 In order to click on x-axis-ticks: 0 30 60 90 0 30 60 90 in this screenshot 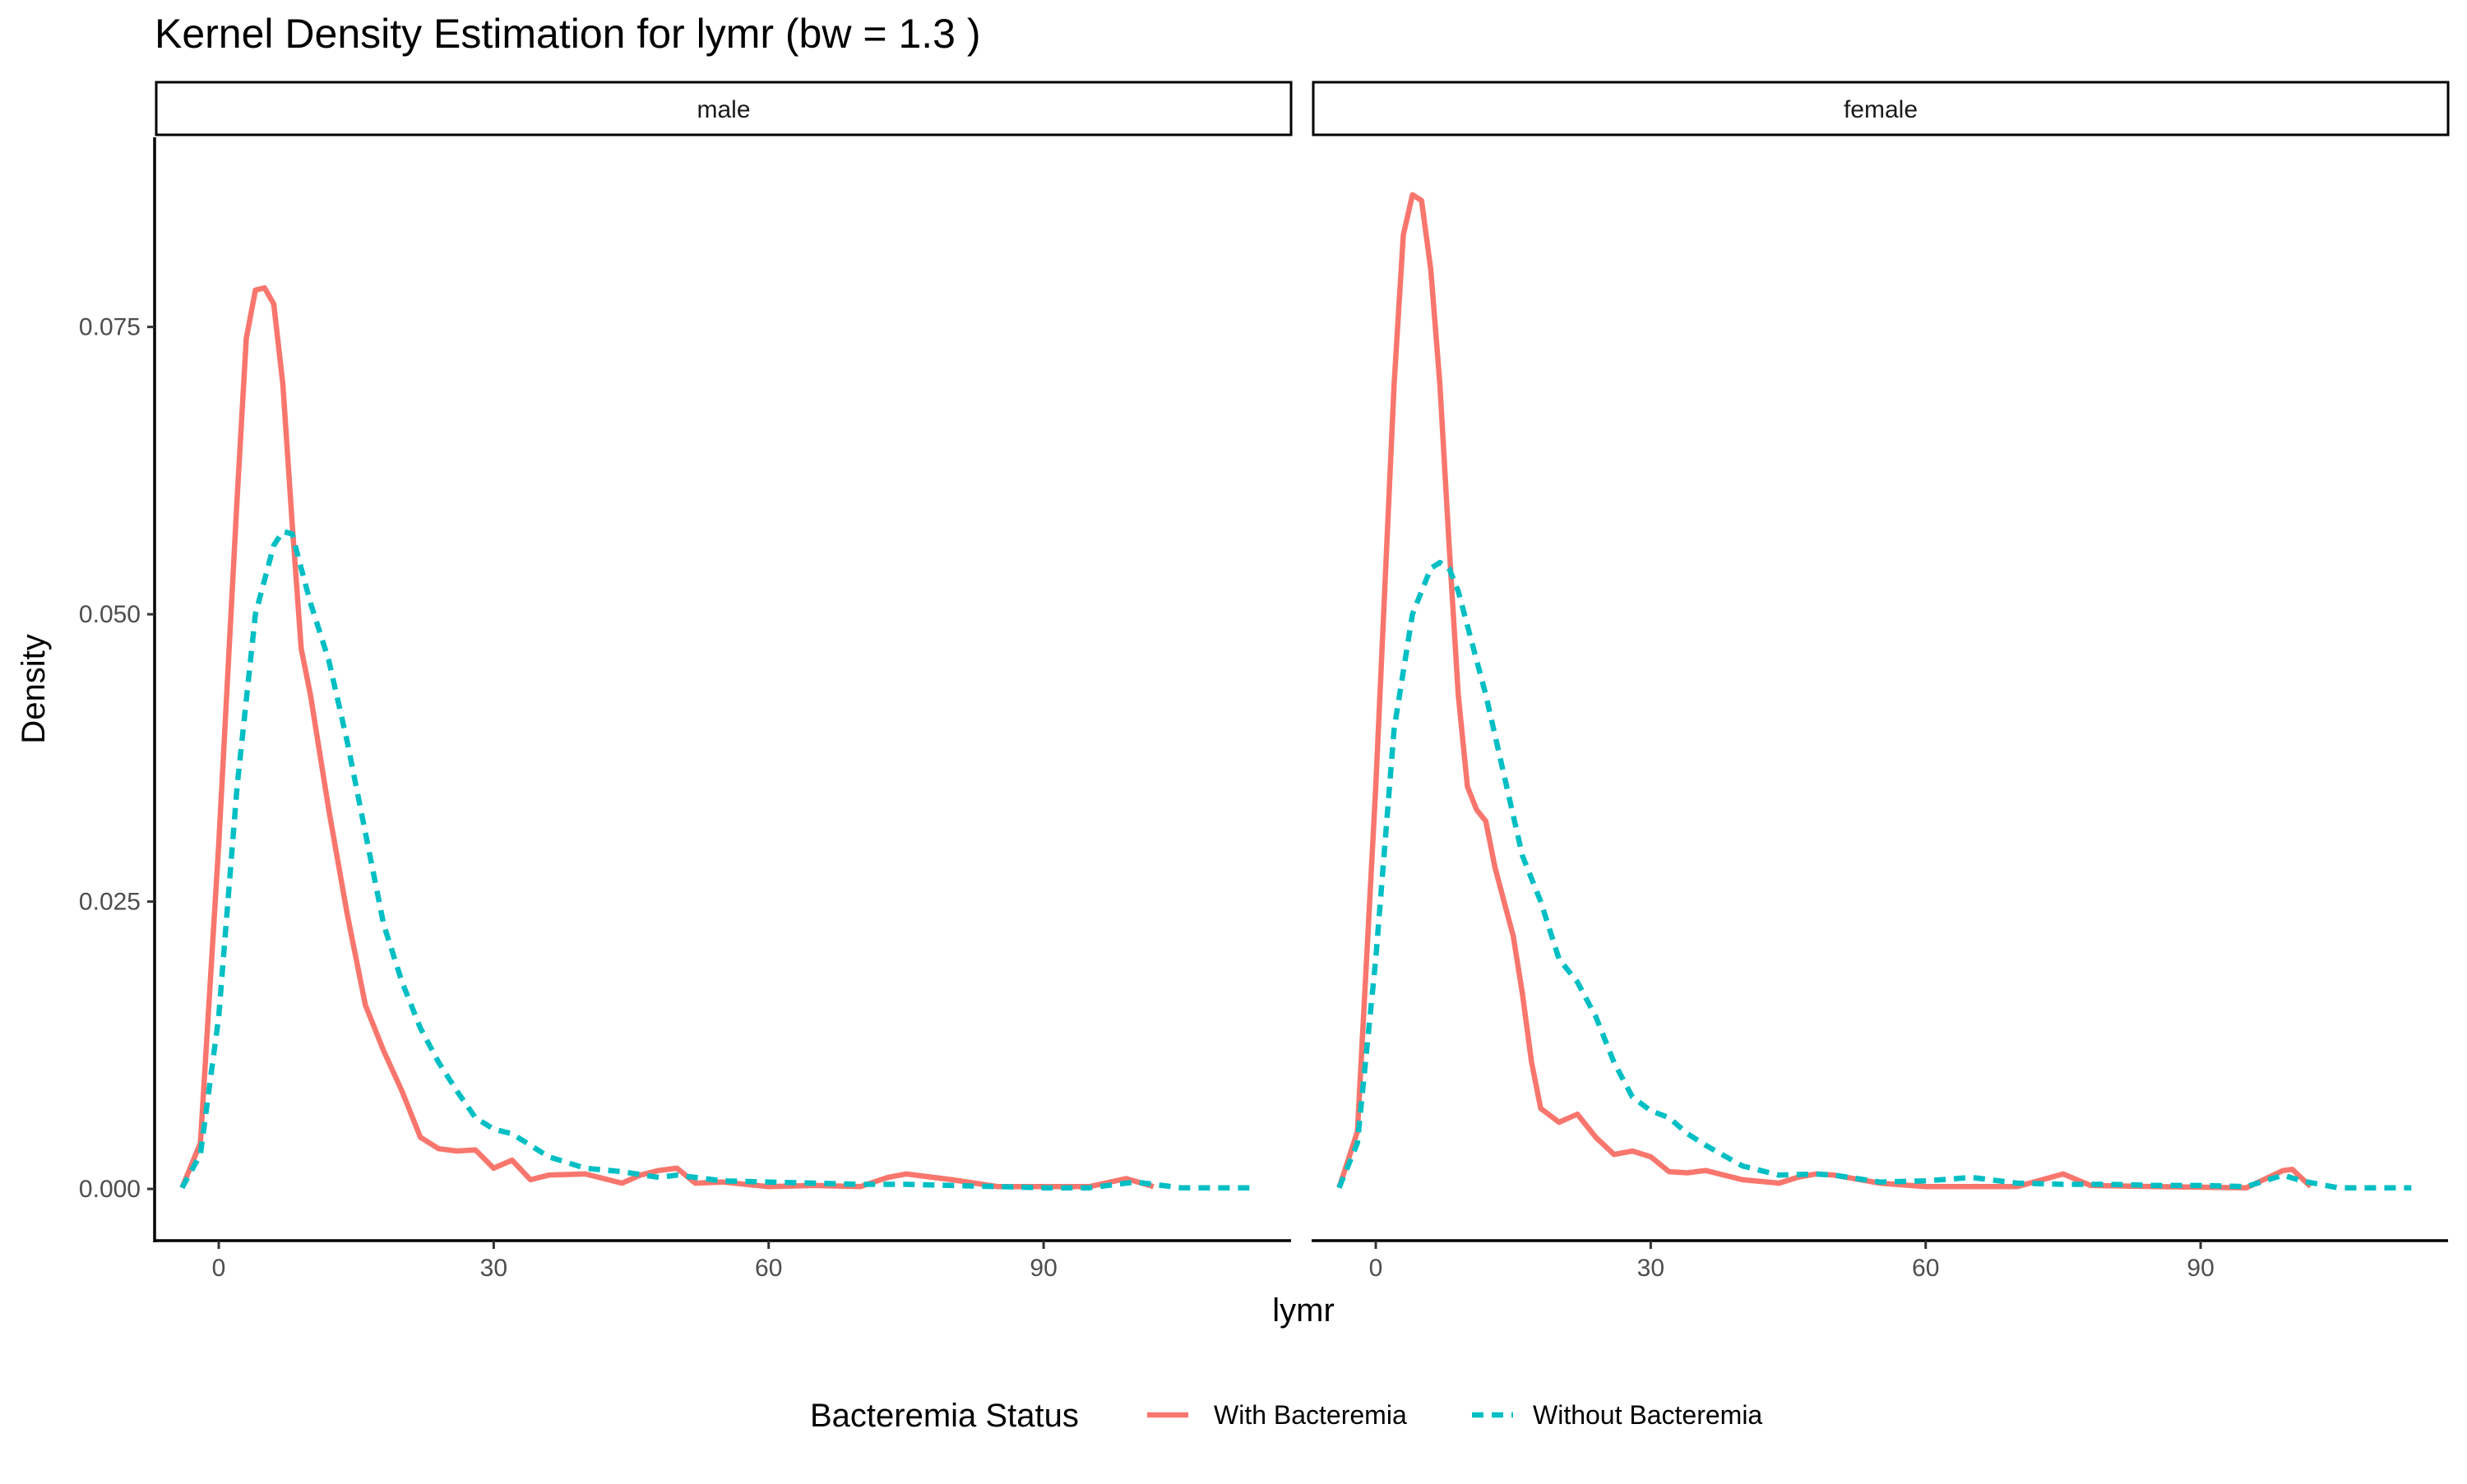, I will do `click(1214, 1261)`.